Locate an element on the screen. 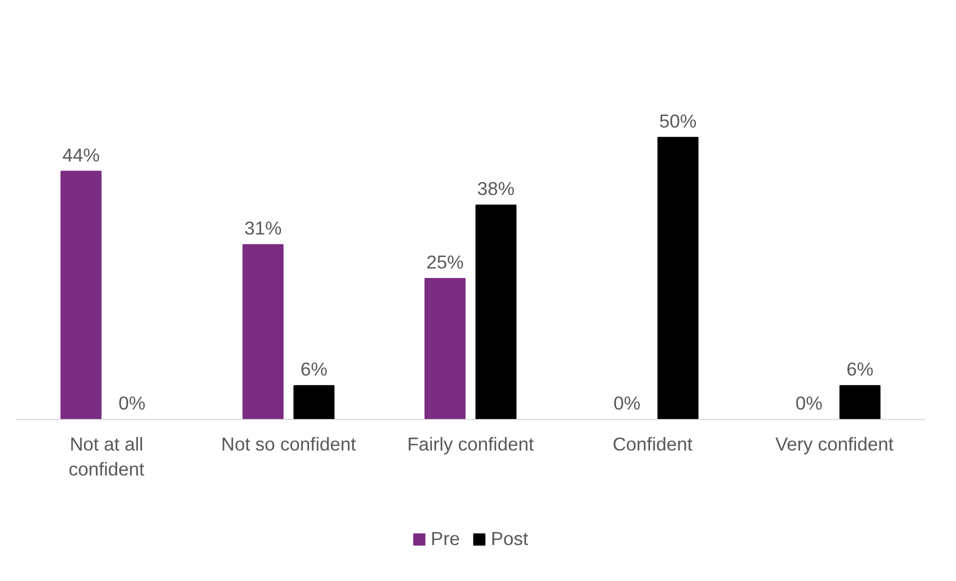 The height and width of the screenshot is (581, 956). x-tick-label: Confident is located at coordinates (653, 443).